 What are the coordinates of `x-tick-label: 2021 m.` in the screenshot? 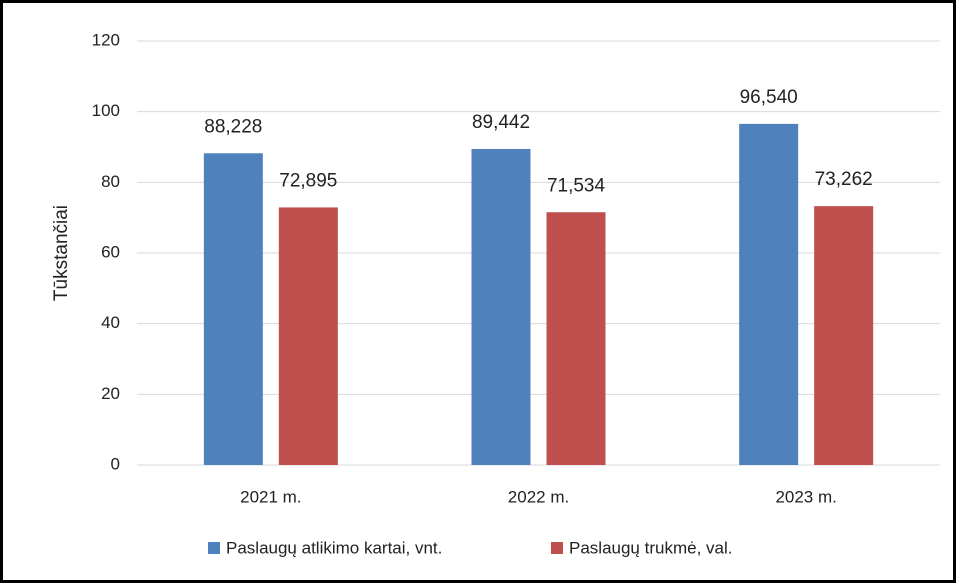 It's located at (270, 496).